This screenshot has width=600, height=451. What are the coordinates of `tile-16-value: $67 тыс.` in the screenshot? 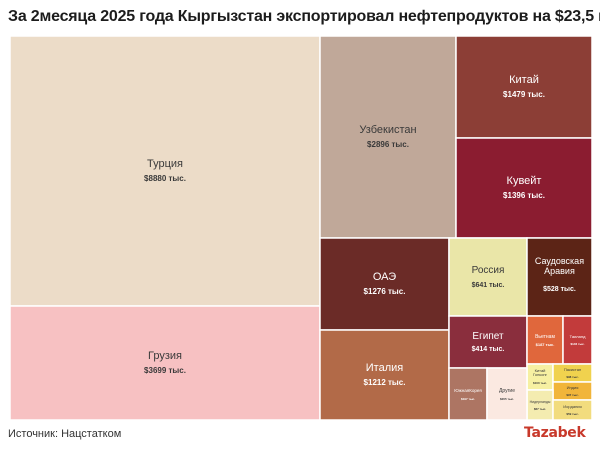 It's located at (540, 409).